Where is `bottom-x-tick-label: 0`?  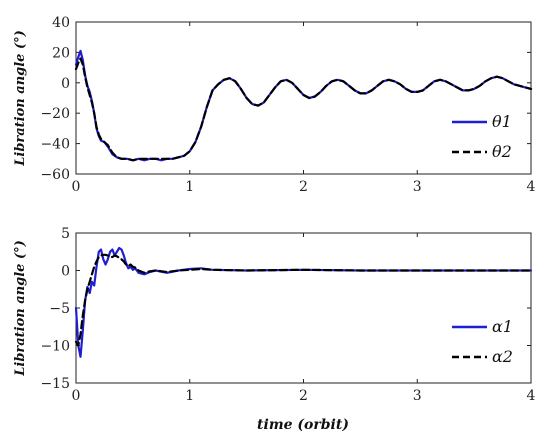 bottom-x-tick-label: 0 is located at coordinates (76, 396).